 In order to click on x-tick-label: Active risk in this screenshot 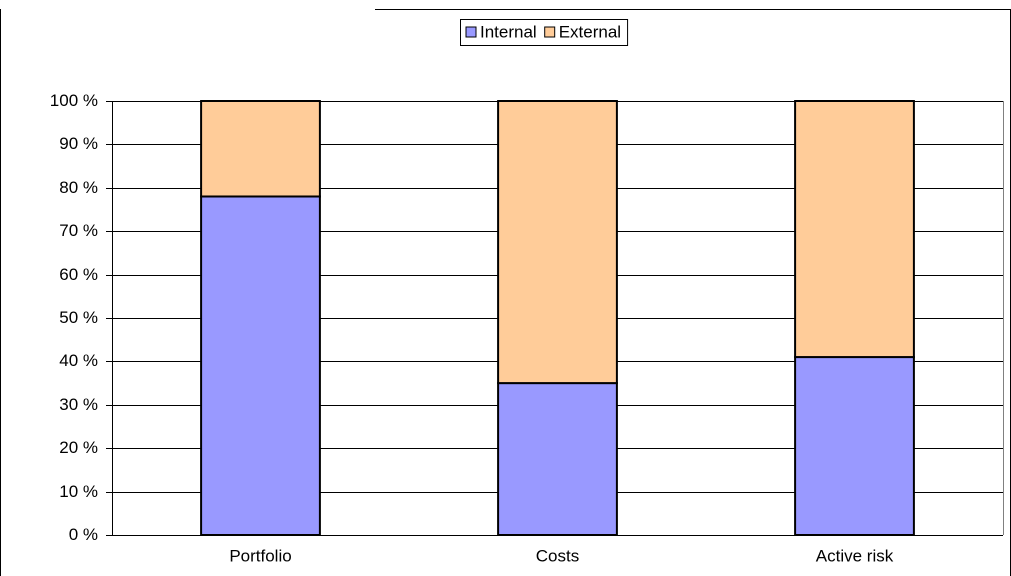, I will do `click(855, 555)`.